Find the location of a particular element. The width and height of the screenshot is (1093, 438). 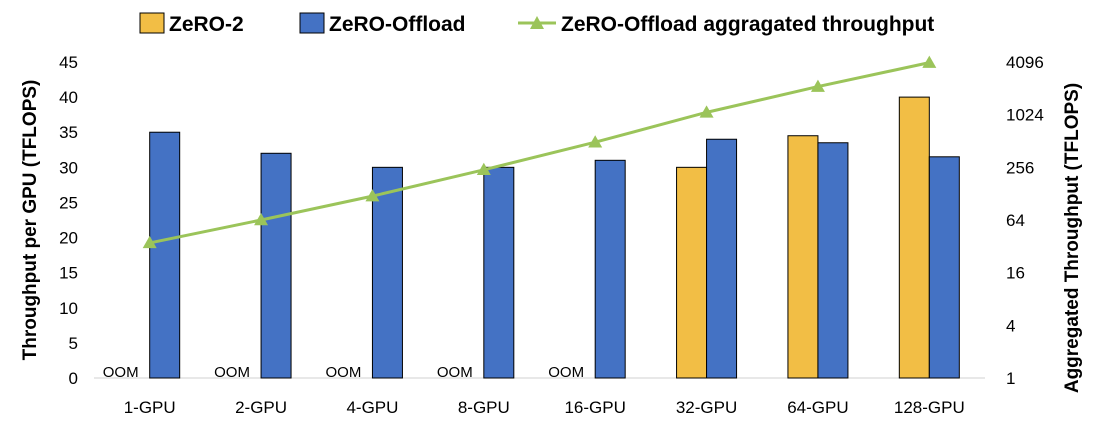

y2-tick-label: 1024 is located at coordinates (1025, 115).